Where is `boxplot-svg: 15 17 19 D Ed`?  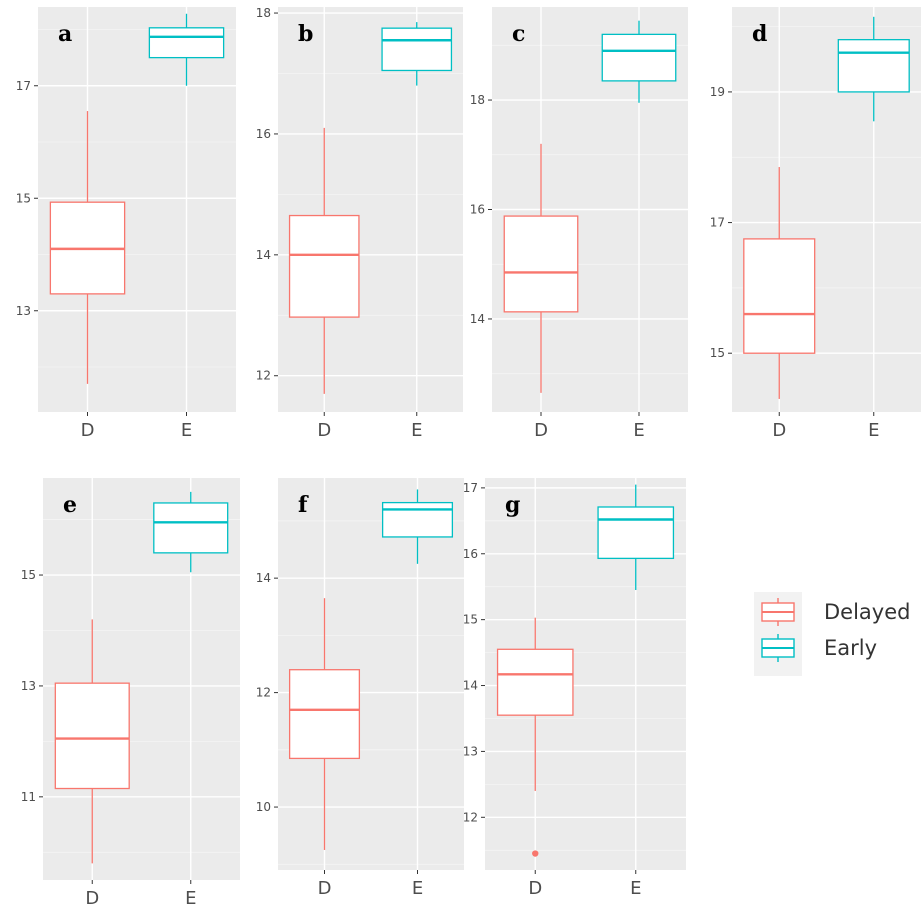
boxplot-svg: 15 17 19 D Ed is located at coordinates (815, 224).